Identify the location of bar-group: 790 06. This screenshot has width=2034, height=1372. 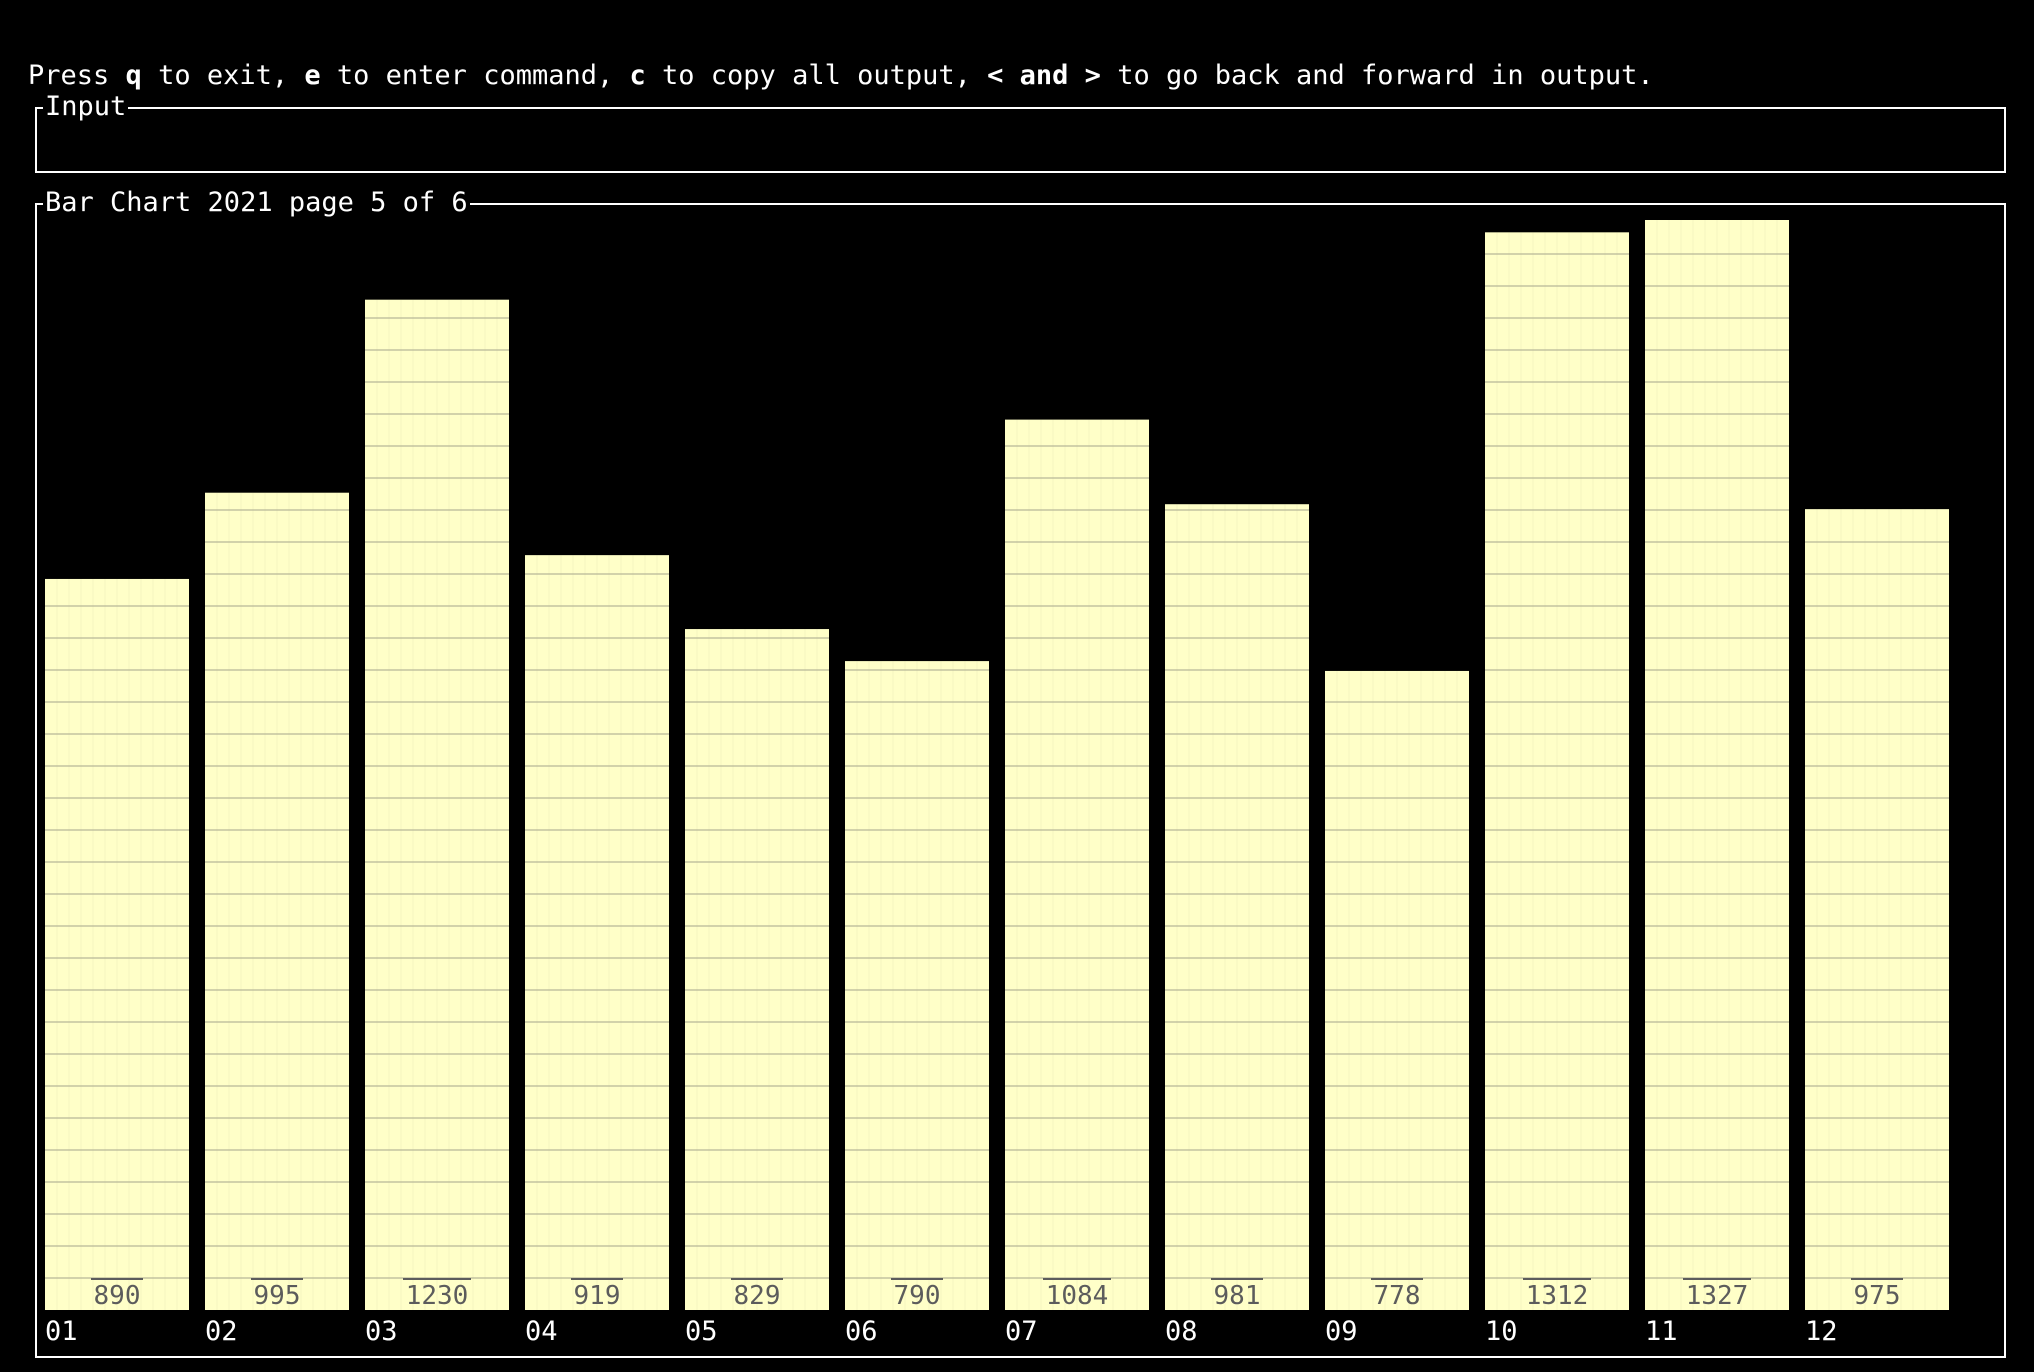
(917, 1004).